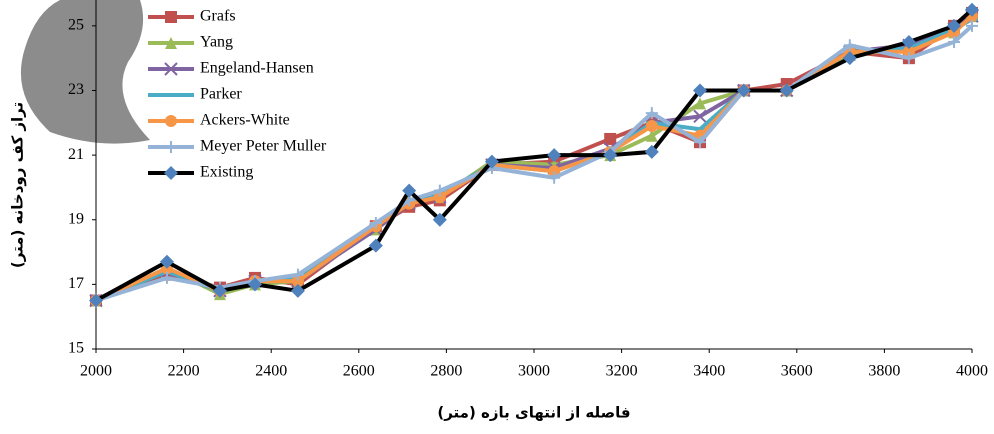  Describe the element at coordinates (884, 371) in the screenshot. I see `x-tick-label: 3800` at that location.